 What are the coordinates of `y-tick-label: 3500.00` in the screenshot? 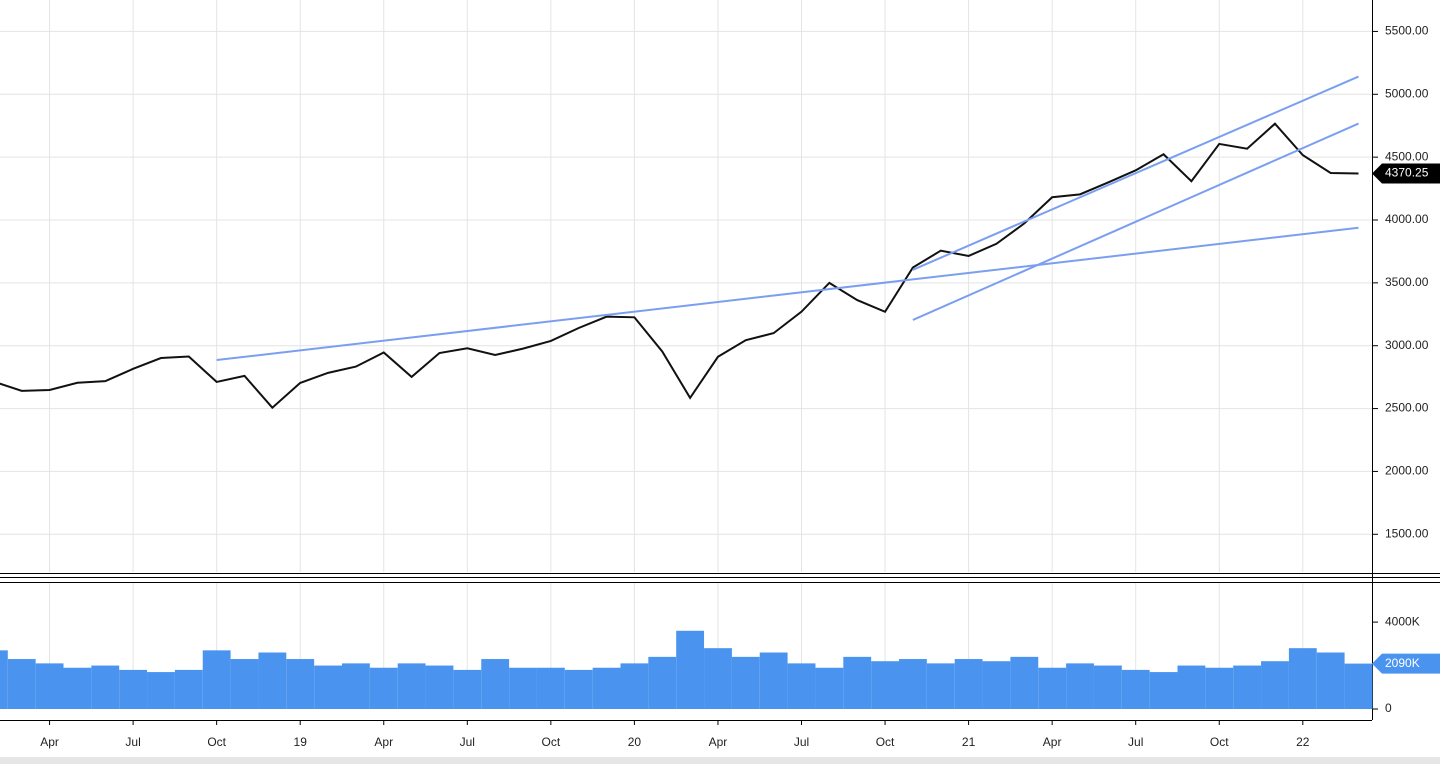 It's located at (1407, 282).